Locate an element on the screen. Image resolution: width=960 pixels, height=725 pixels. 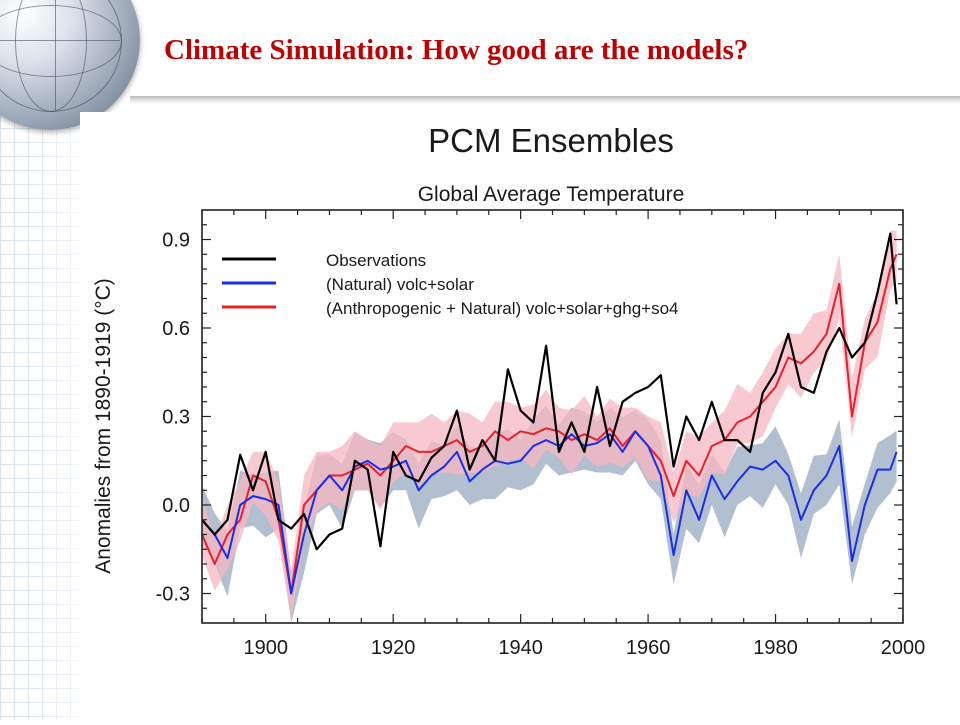
legend-label-observations: Observations is located at coordinates (376, 260).